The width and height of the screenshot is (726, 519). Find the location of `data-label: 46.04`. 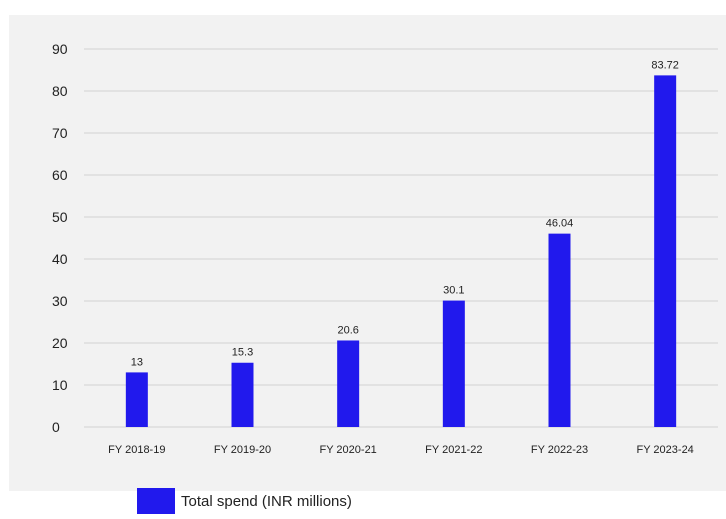

data-label: 46.04 is located at coordinates (560, 224).